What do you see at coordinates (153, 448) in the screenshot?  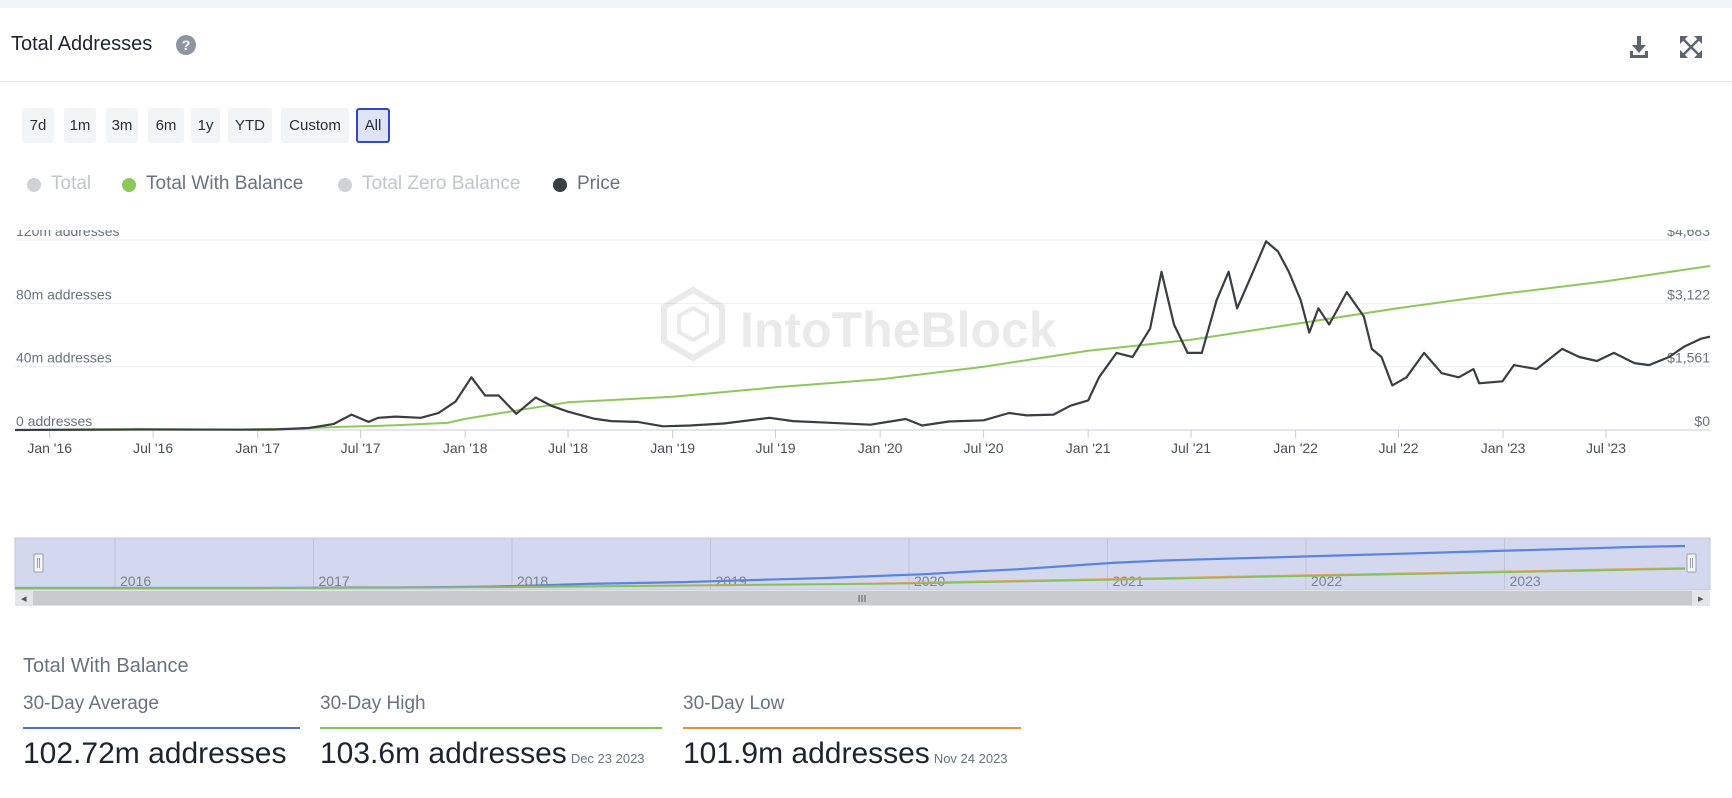 I see `x-tick-label: Jul '16` at bounding box center [153, 448].